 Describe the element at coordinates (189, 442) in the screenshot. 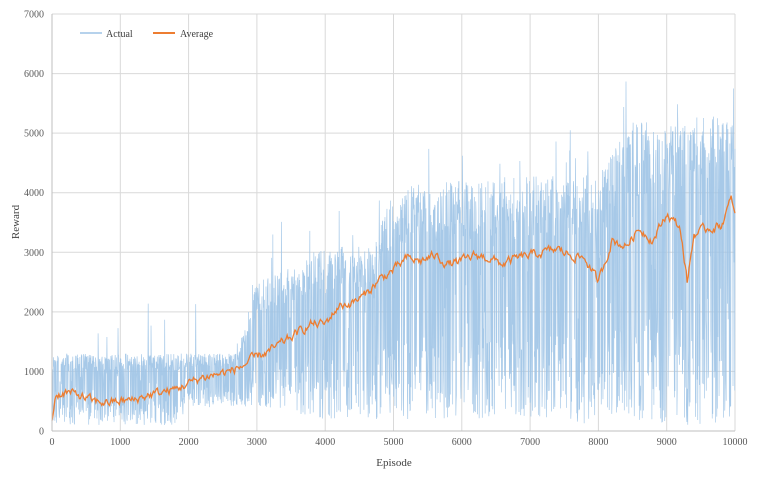

I see `x-tick-label: 2000` at that location.